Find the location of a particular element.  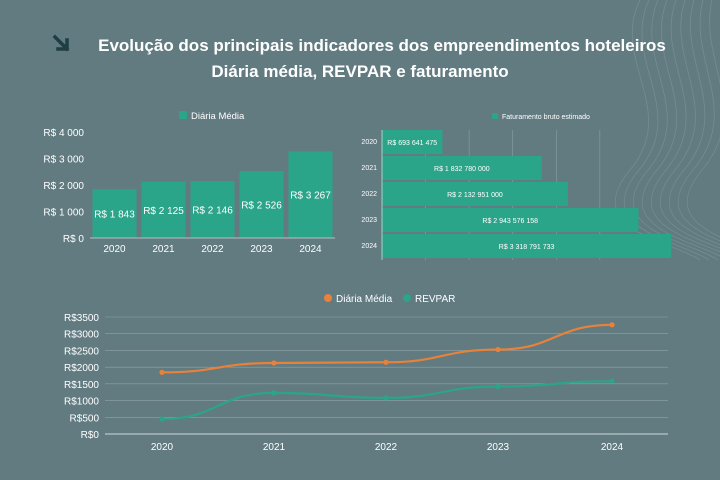

bar-value-label: R$ 3 267 is located at coordinates (310, 196).